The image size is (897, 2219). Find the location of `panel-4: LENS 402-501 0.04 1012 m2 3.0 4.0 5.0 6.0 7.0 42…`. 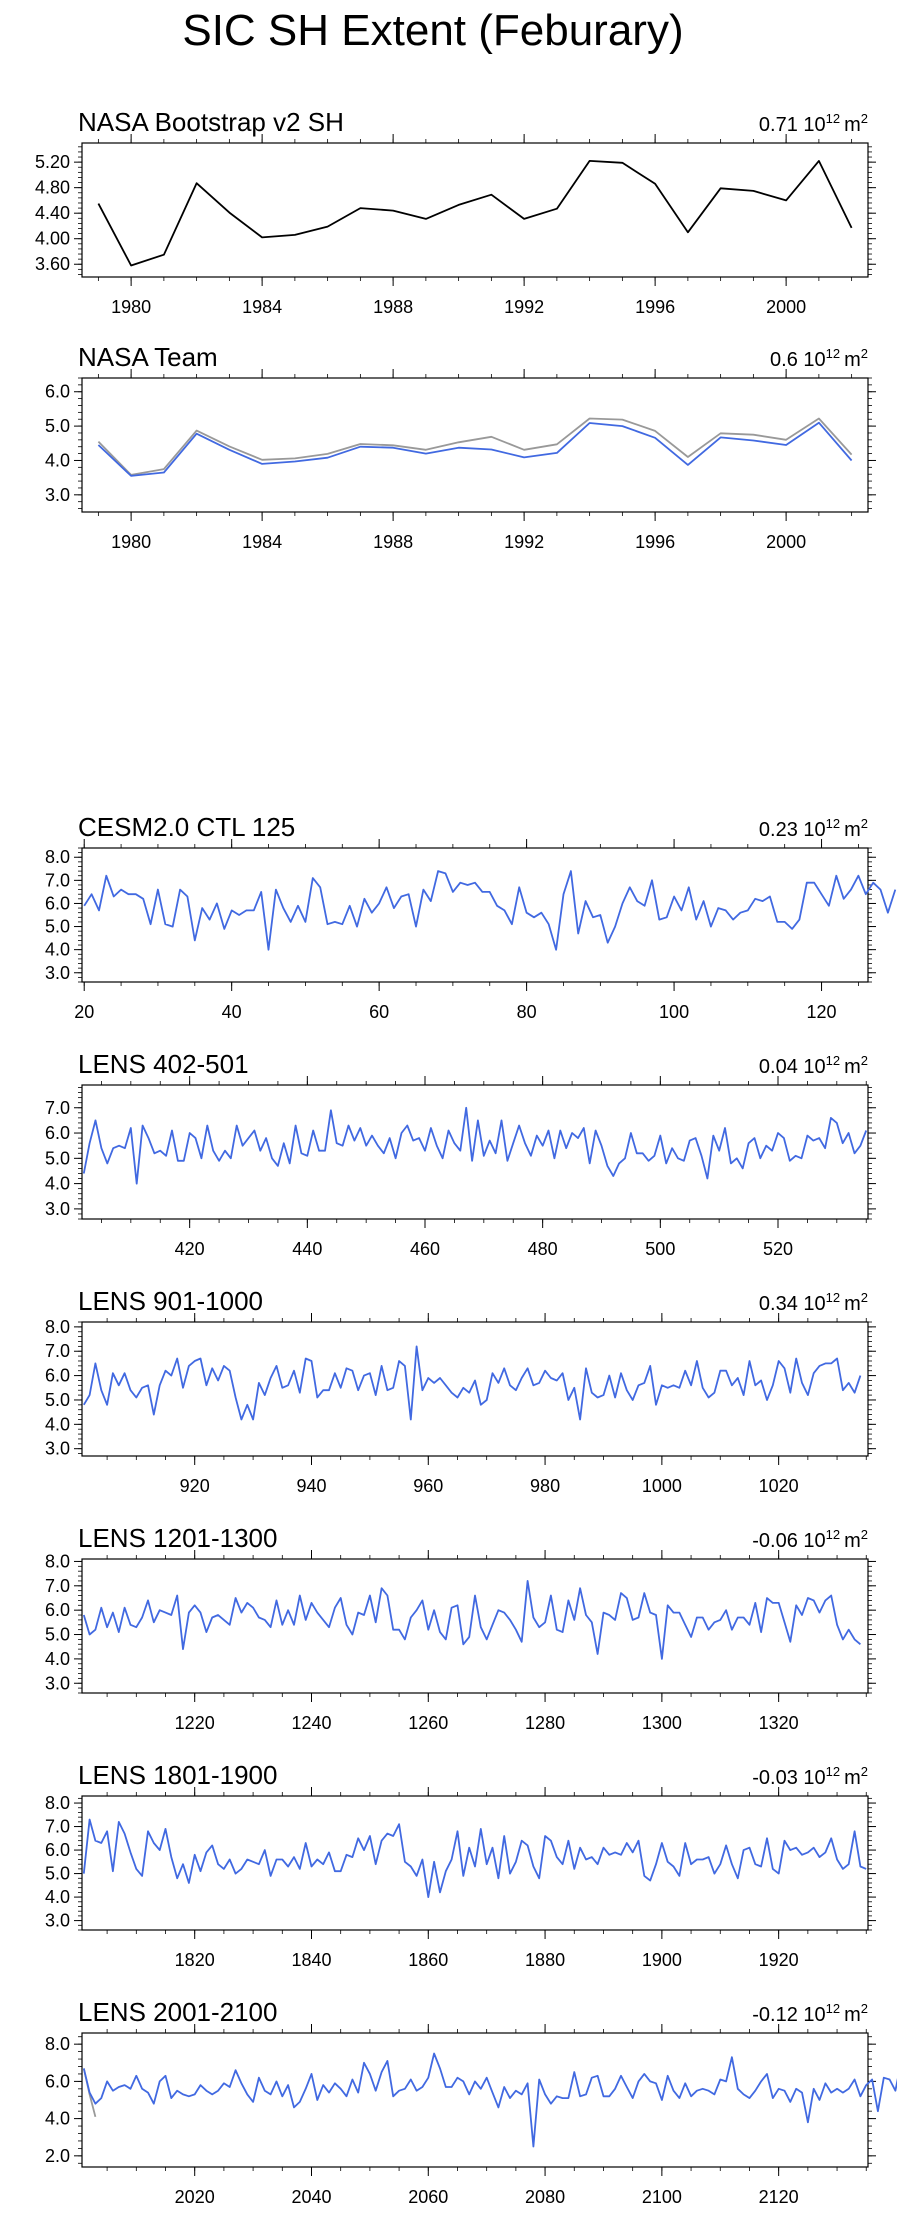

panel-4: LENS 402-501 0.04 1012 m2 3.0 4.0 5.0 6.0 7.0 42… is located at coordinates (460, 1154).